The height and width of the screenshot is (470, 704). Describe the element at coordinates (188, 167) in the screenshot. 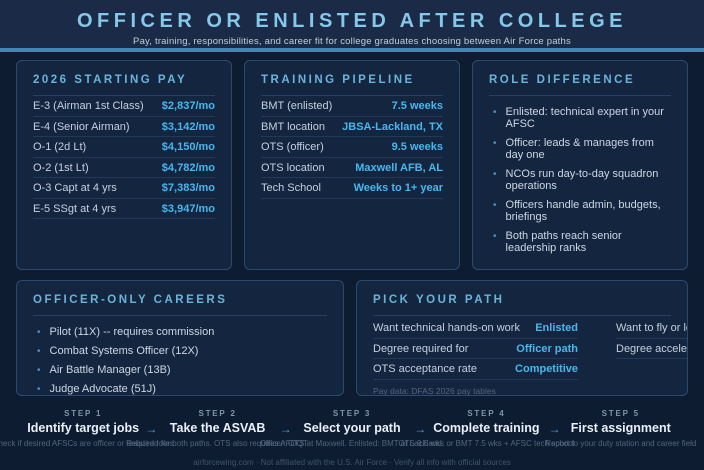

I see `pay-amount: $4,782/mo` at that location.